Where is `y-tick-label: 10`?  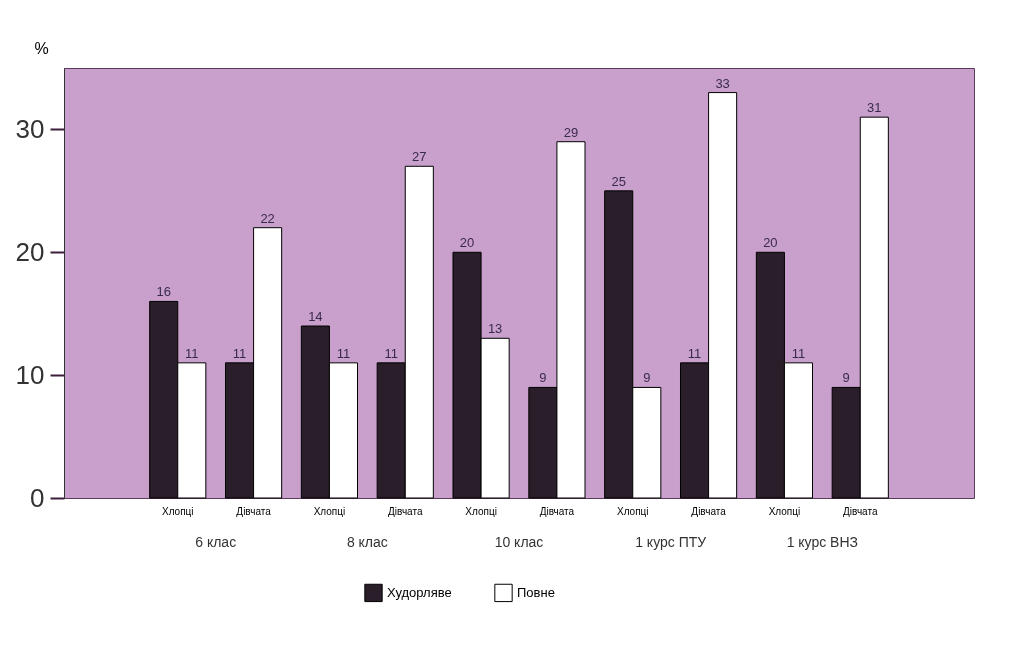
y-tick-label: 10 is located at coordinates (30, 374).